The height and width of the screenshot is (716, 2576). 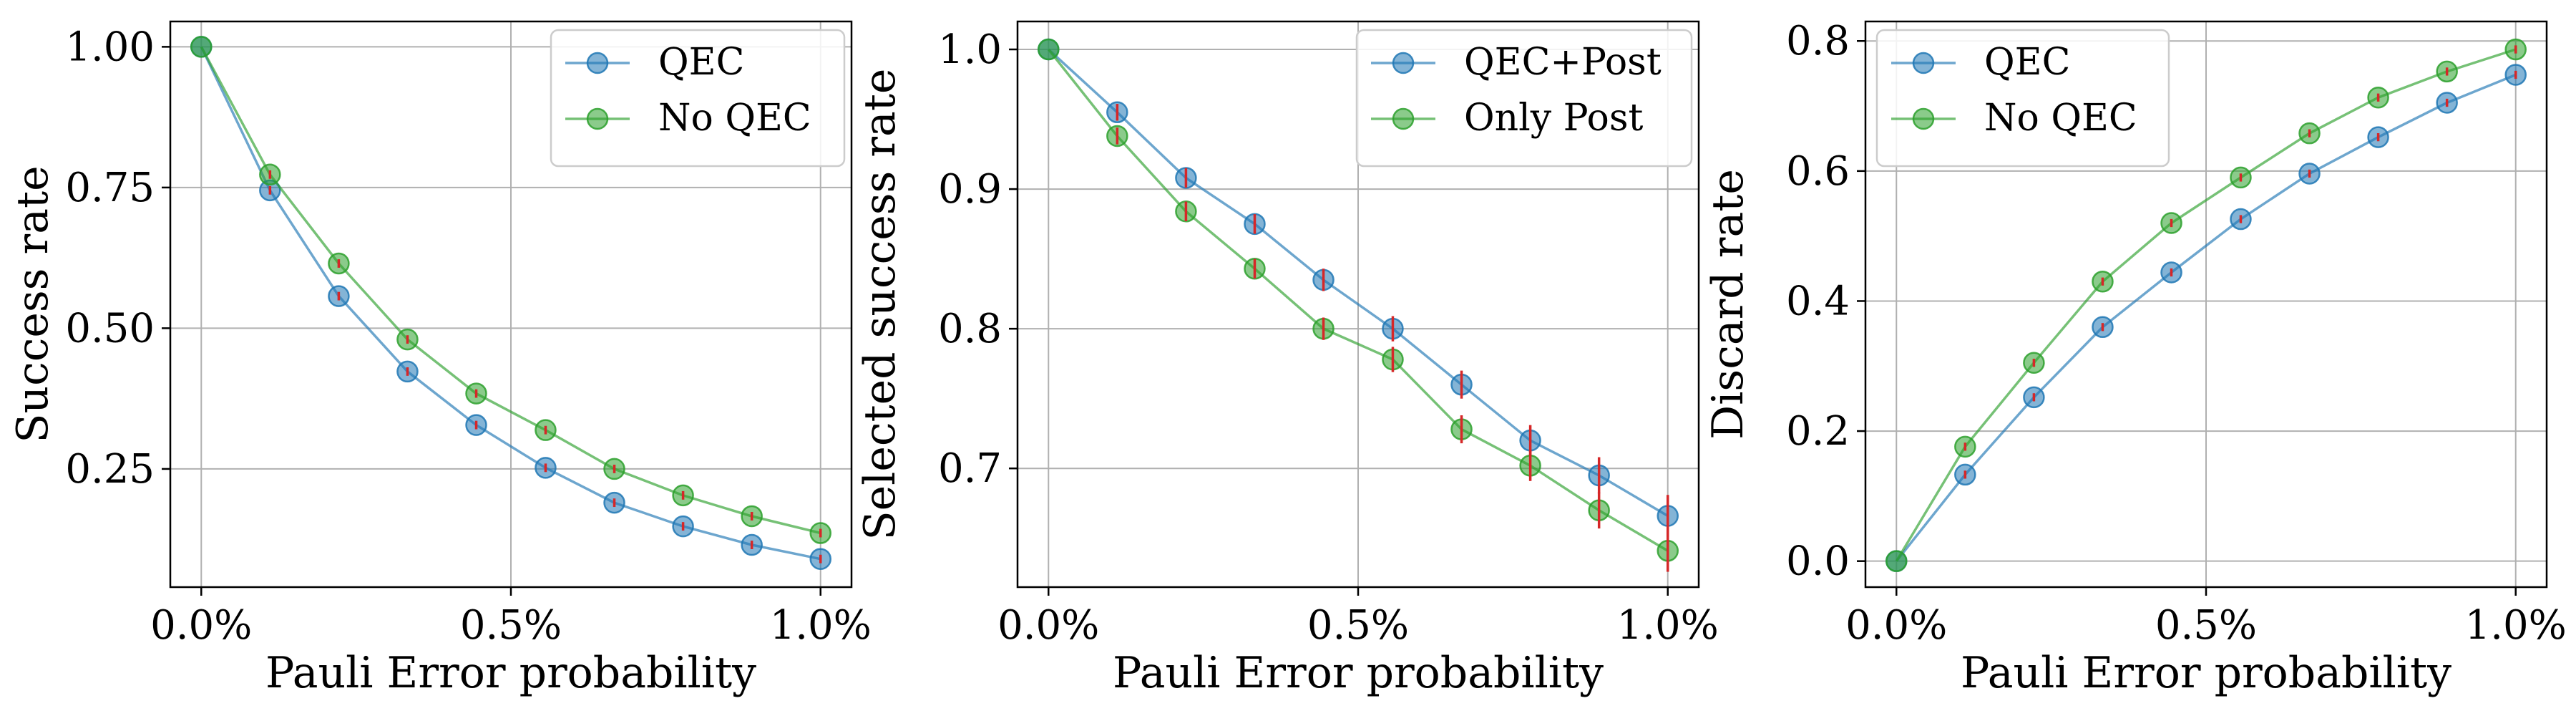 What do you see at coordinates (970, 49) in the screenshot?
I see `y-tick-label: 1.0` at bounding box center [970, 49].